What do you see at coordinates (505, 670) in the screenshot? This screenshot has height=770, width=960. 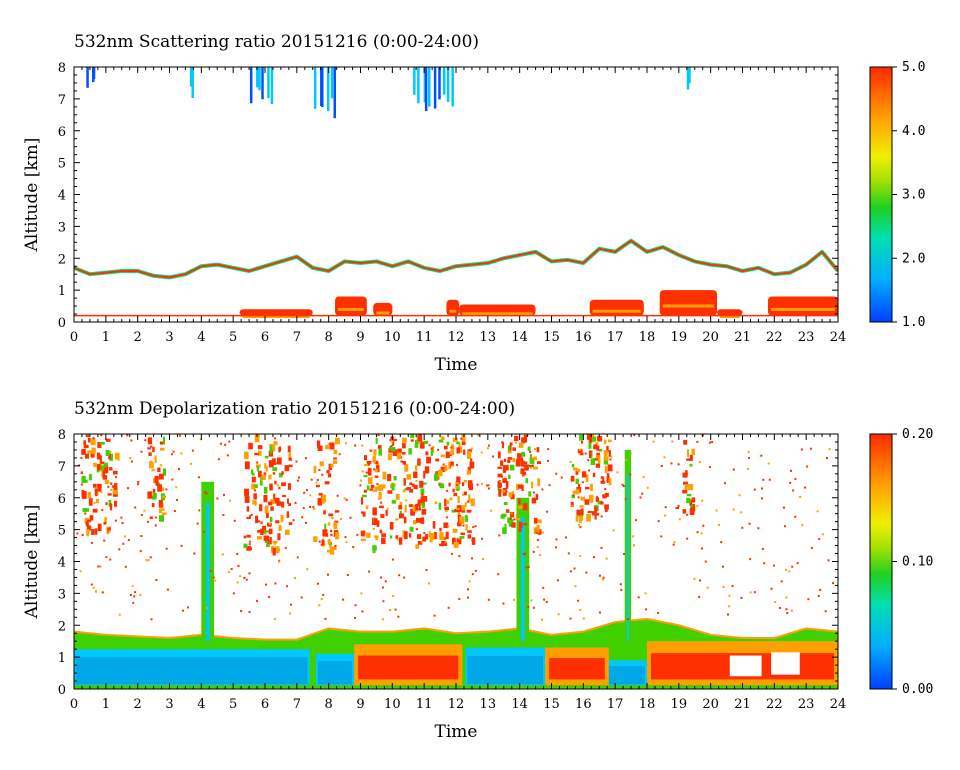 I see `low-depol-core` at bounding box center [505, 670].